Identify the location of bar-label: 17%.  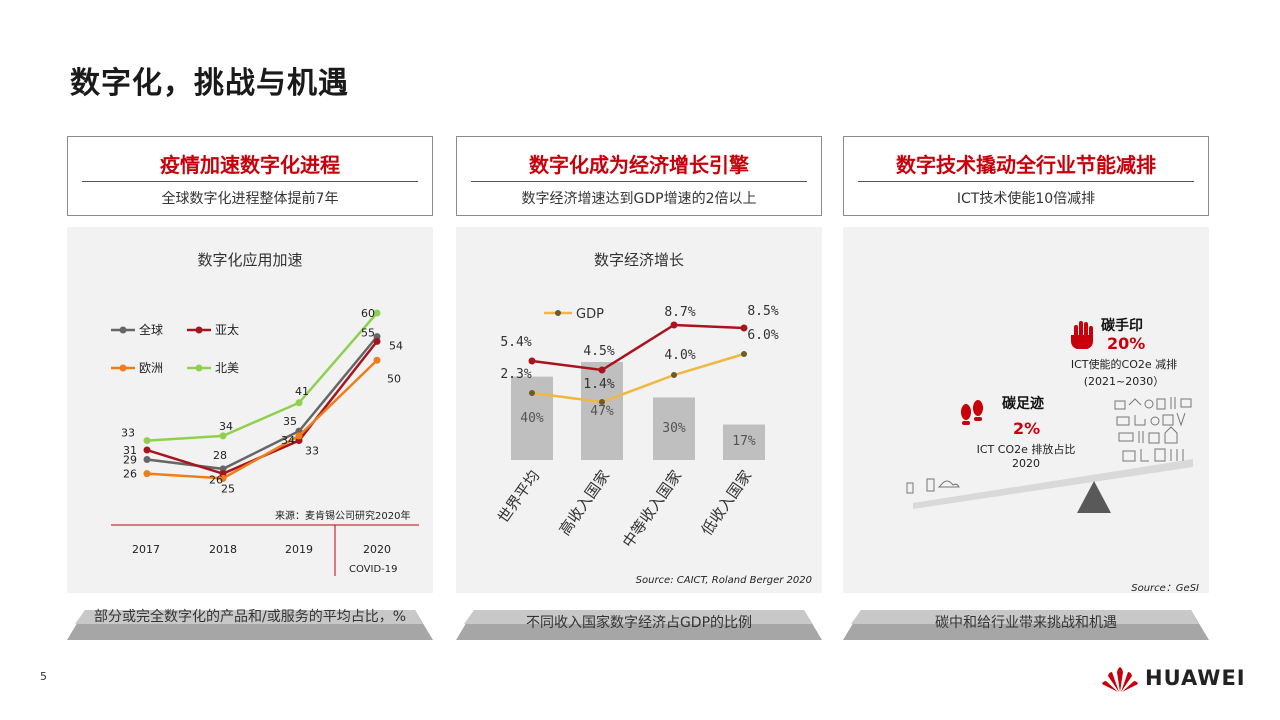
(744, 441).